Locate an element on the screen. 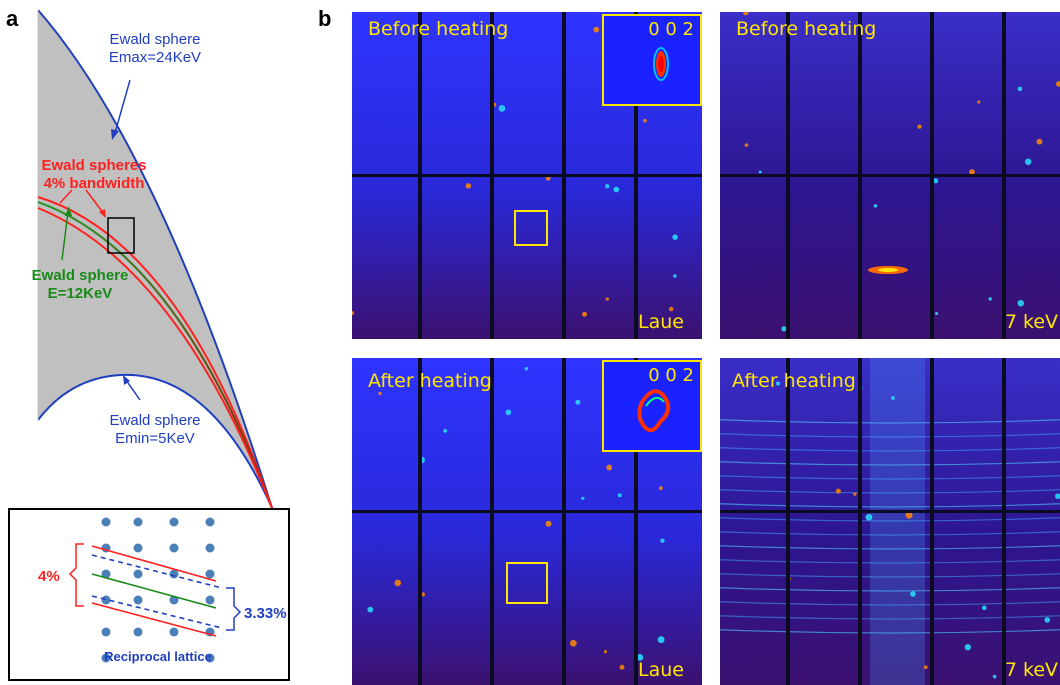 This screenshot has height=685, width=1060. red-bracket is located at coordinates (76, 575).